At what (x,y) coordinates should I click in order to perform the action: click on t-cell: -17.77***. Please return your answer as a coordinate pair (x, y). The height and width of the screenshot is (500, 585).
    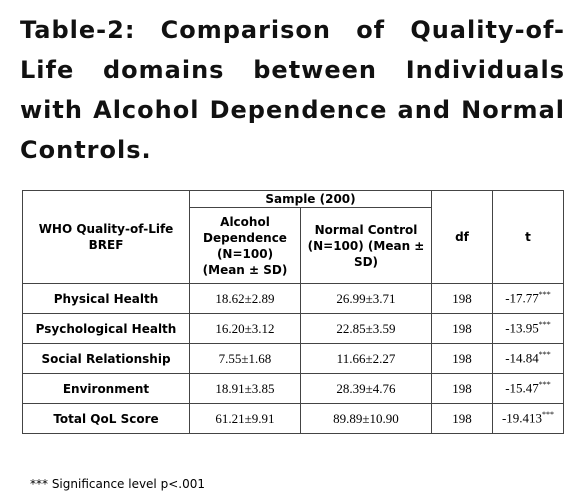
    Looking at the image, I should click on (528, 298).